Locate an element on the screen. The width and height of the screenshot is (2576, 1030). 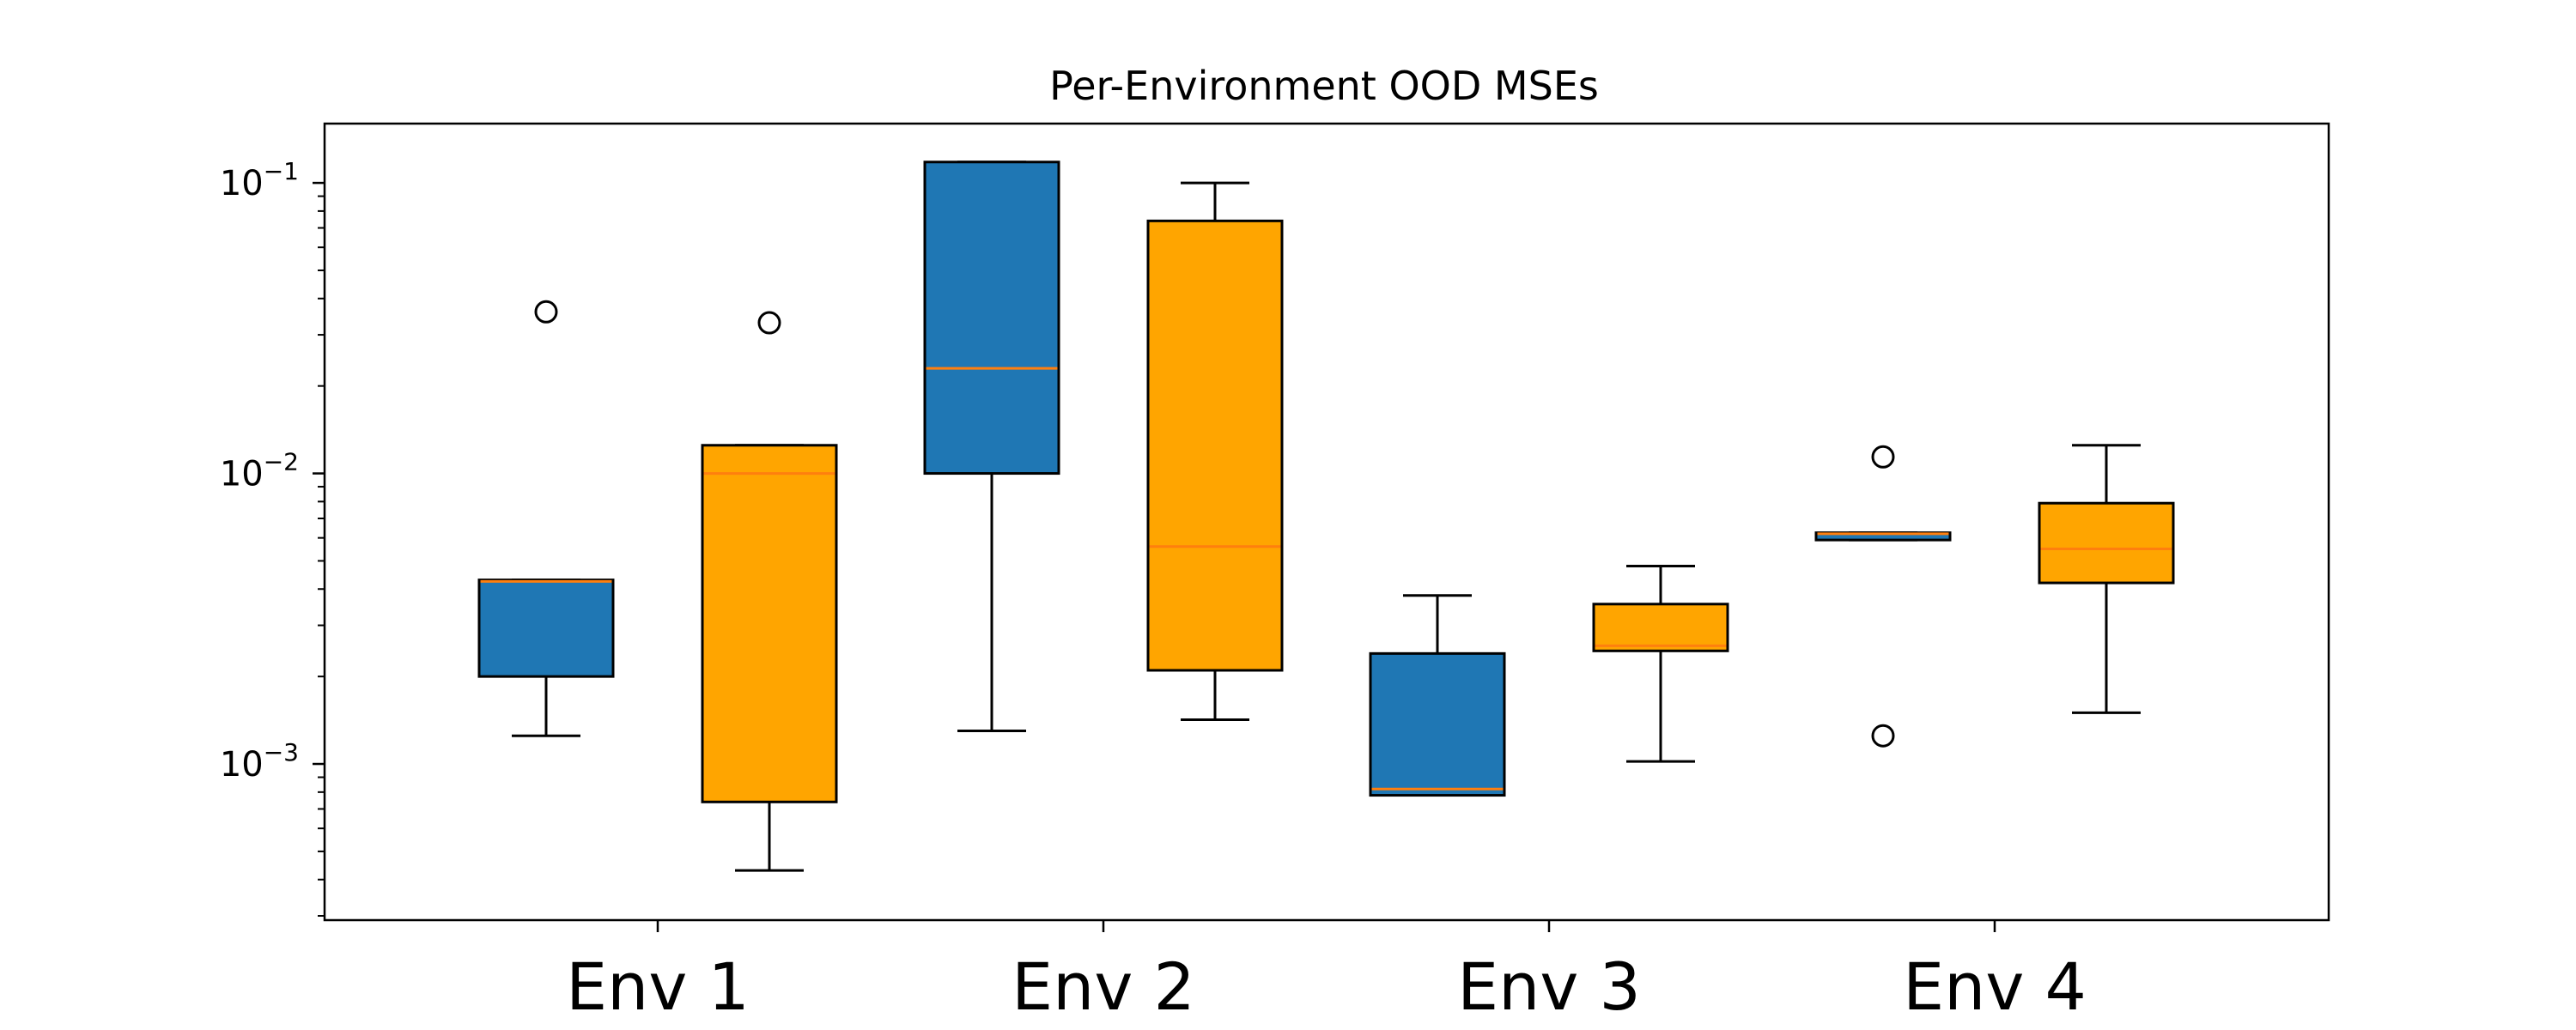
x-tick-label: Env 2 is located at coordinates (1103, 986).